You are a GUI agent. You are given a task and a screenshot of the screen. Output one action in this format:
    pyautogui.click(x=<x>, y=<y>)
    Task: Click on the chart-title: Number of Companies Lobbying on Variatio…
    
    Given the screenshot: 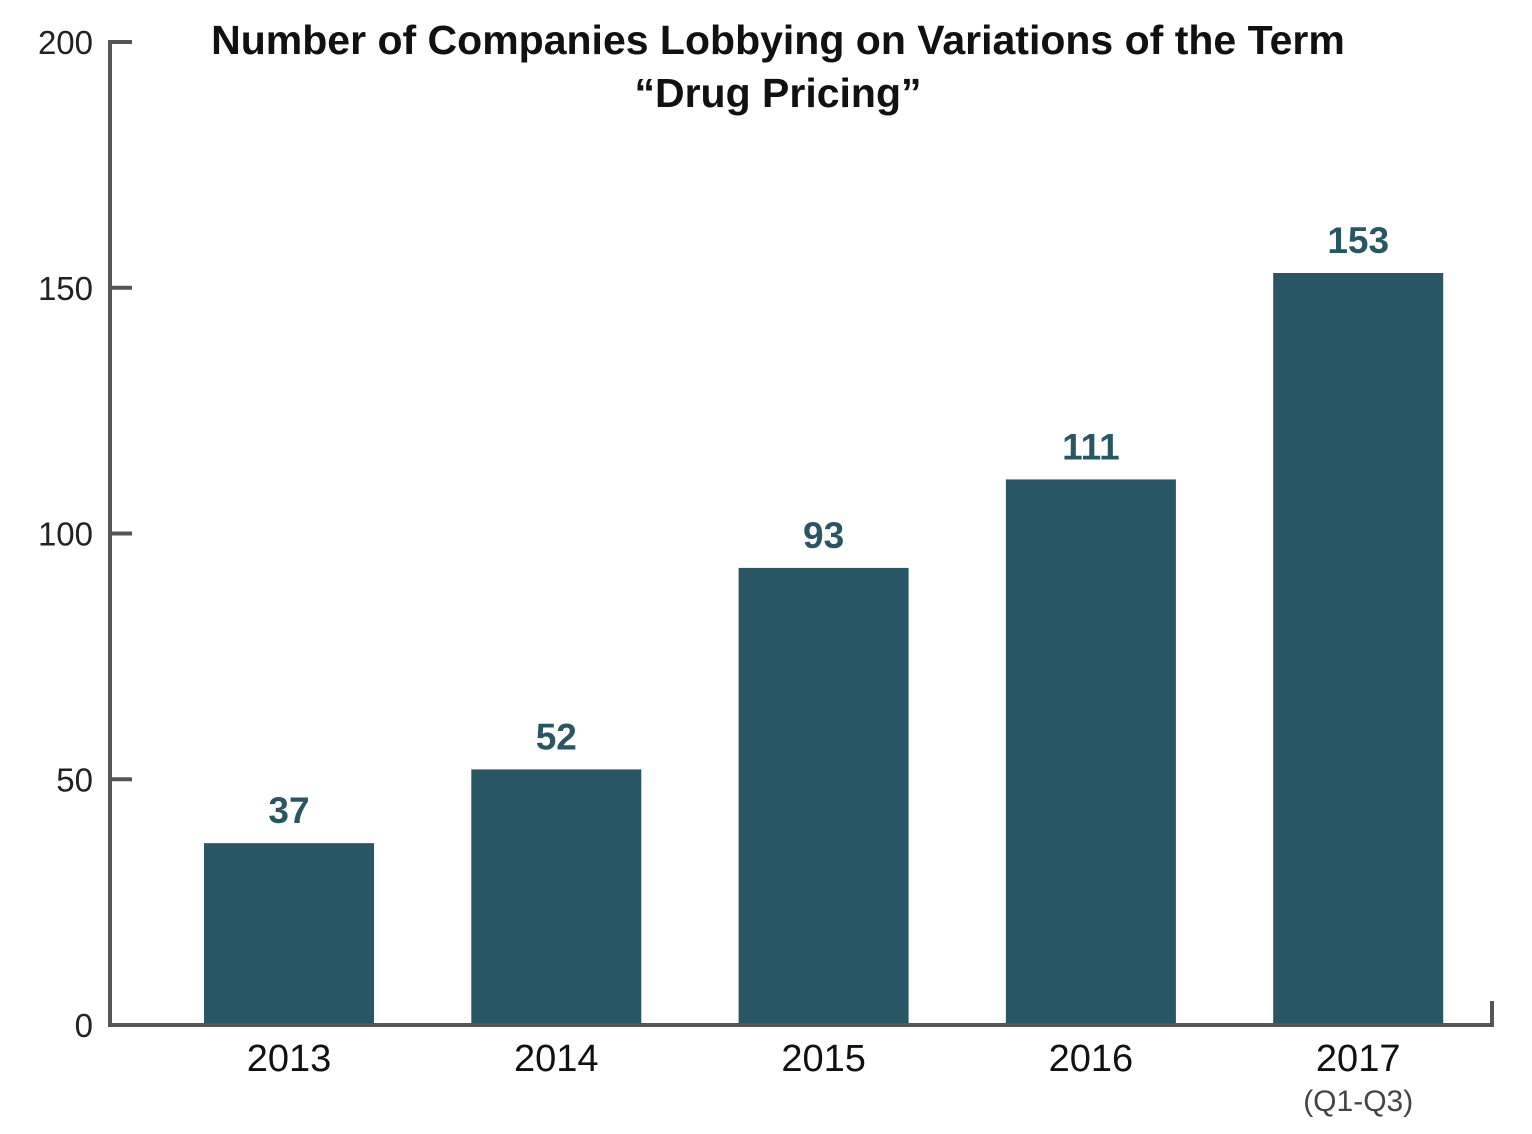 What is the action you would take?
    pyautogui.click(x=778, y=66)
    